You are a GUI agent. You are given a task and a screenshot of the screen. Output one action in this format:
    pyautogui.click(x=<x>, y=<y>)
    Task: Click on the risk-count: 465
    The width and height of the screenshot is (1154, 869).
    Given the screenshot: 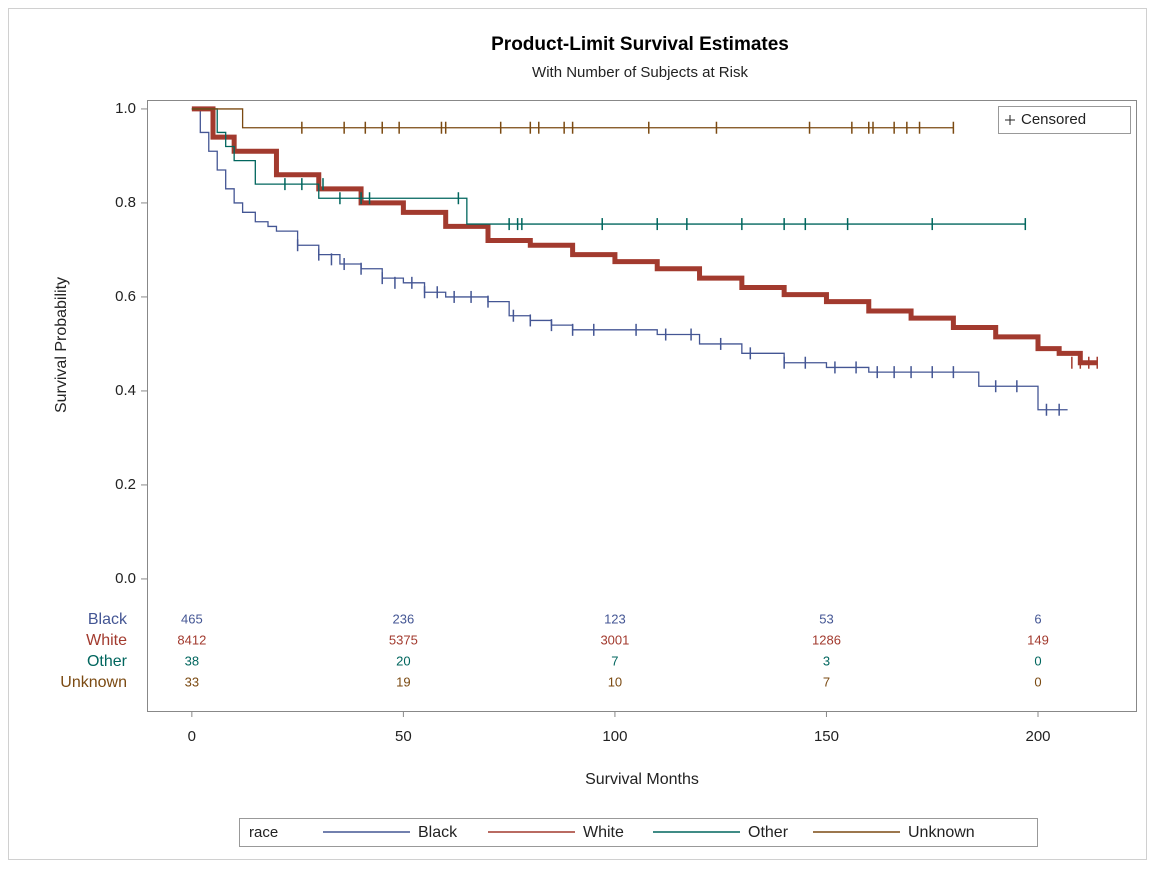 What is the action you would take?
    pyautogui.click(x=192, y=618)
    